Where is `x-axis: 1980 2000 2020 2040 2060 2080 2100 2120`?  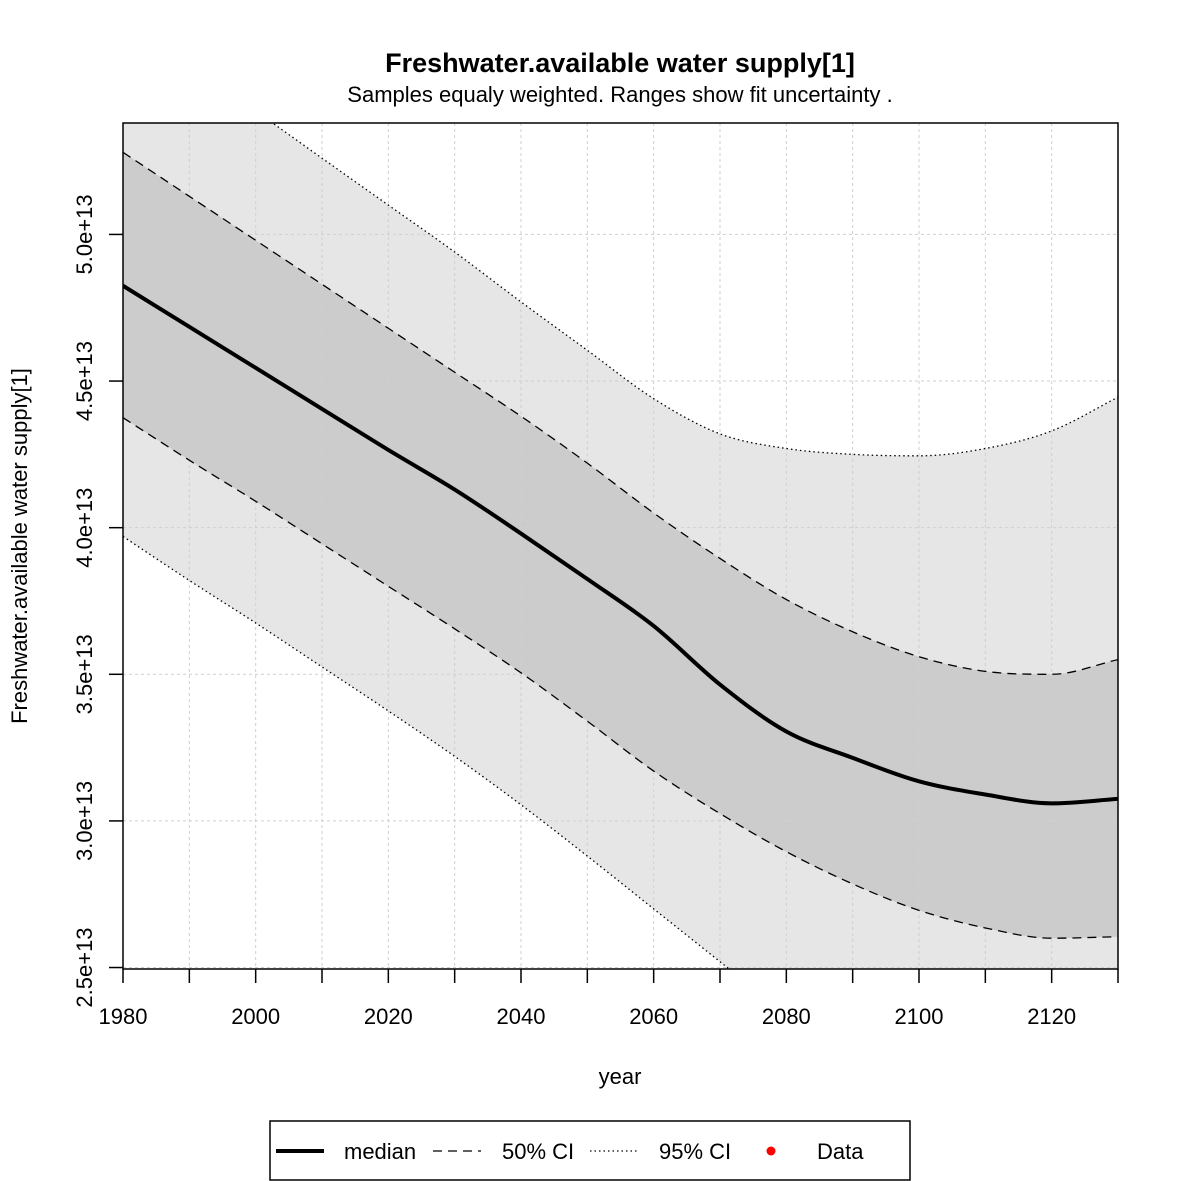 x-axis: 1980 2000 2020 2040 2060 2080 2100 2120 is located at coordinates (609, 999).